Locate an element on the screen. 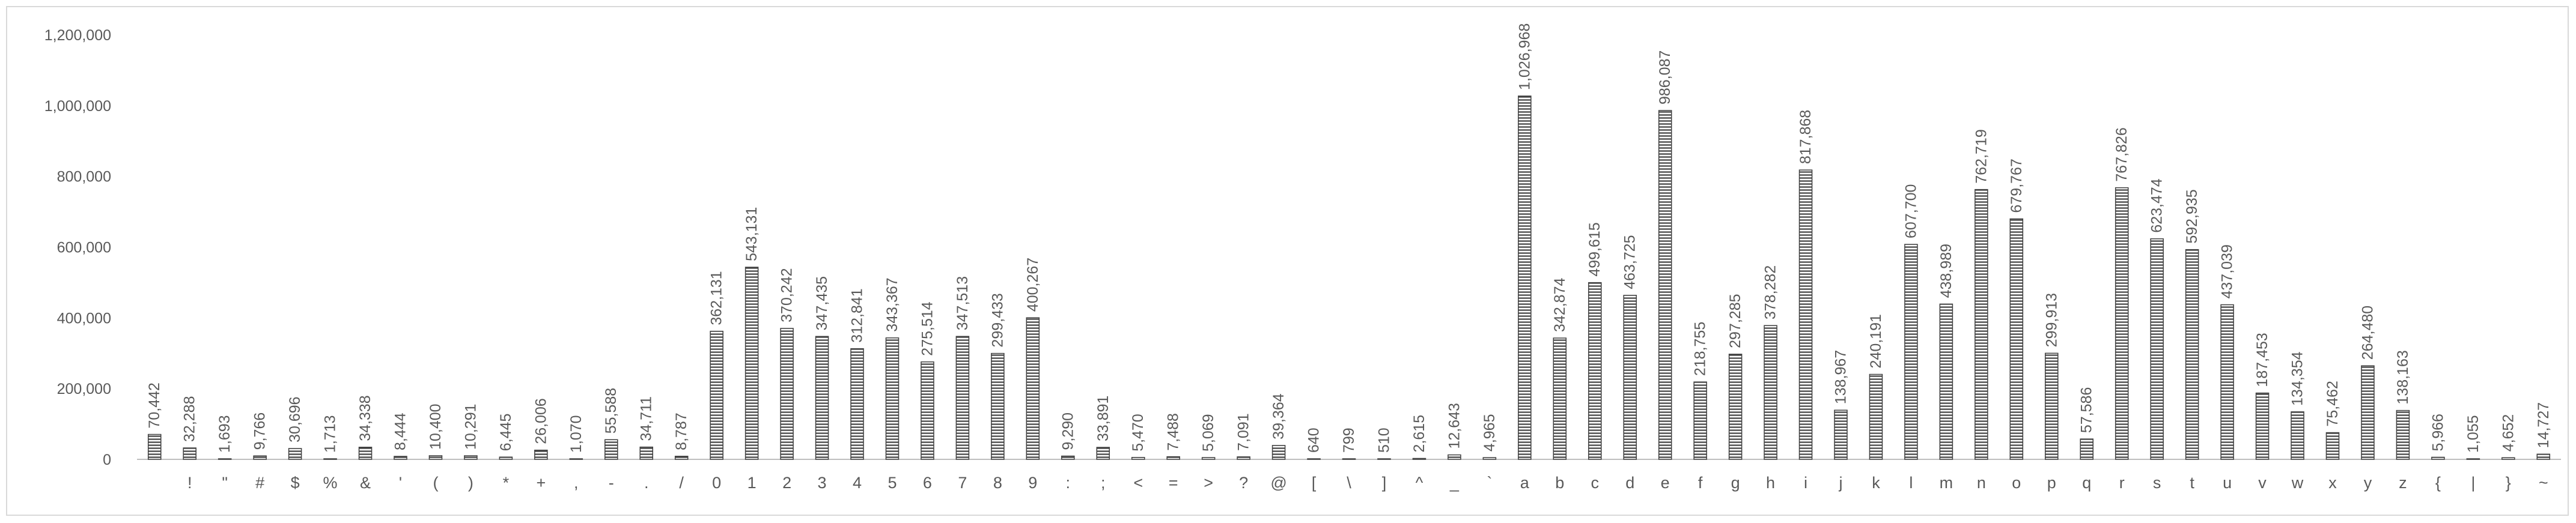 The width and height of the screenshot is (2576, 523). x-tick-label: b is located at coordinates (1559, 483).